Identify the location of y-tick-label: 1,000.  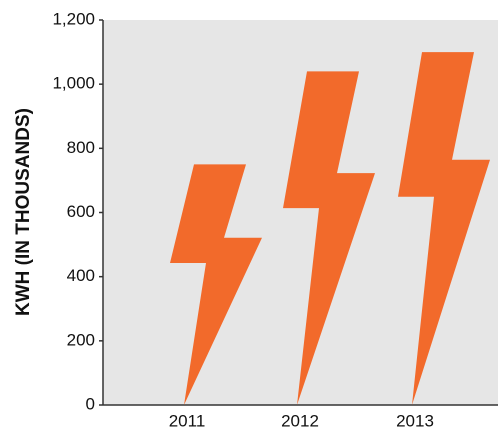
(73, 83).